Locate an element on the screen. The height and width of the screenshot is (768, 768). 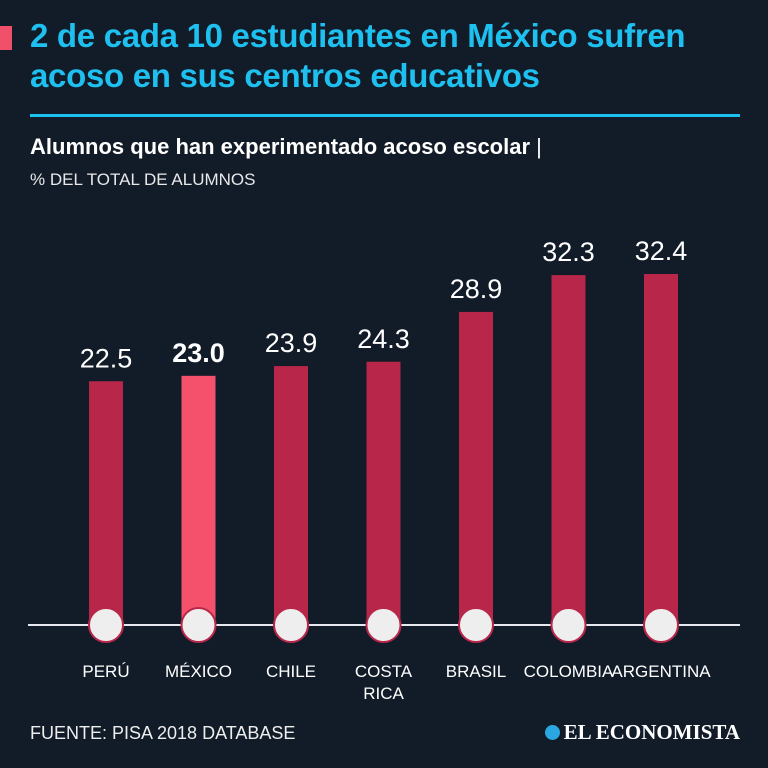
data-label: 32.3 is located at coordinates (568, 252).